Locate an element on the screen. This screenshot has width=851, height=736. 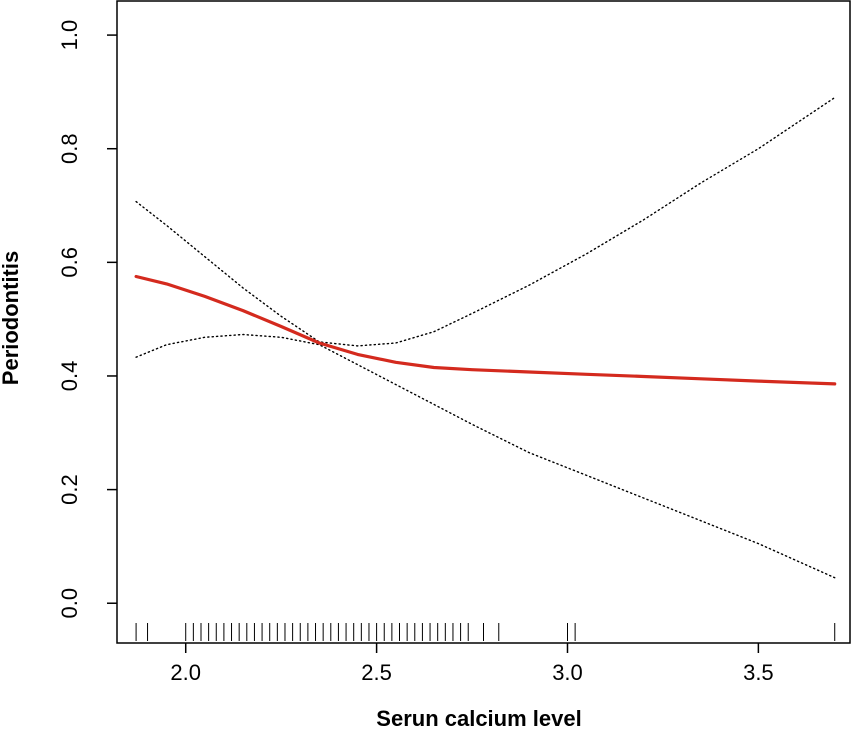
y-axis-title: Periodontitis is located at coordinates (11, 318).